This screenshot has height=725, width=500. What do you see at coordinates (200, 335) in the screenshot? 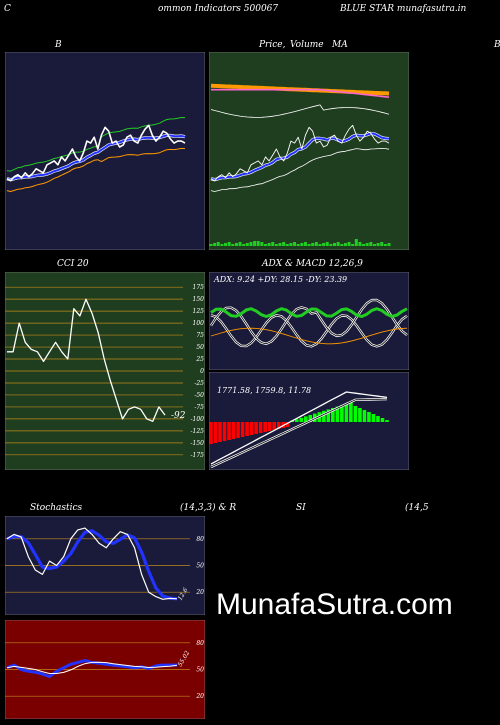
I see `cci-tick-label: 75` at bounding box center [200, 335].